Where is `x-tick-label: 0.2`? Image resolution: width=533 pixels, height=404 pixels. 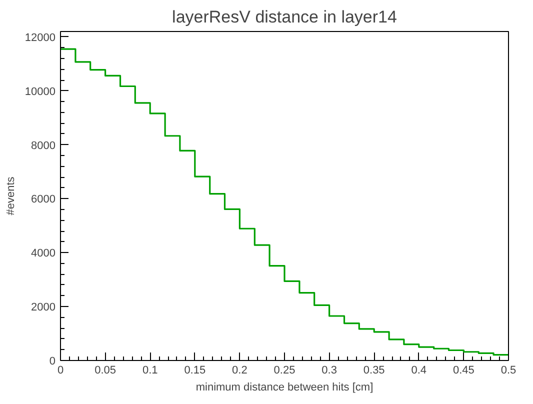 x-tick-label: 0.2 is located at coordinates (240, 370).